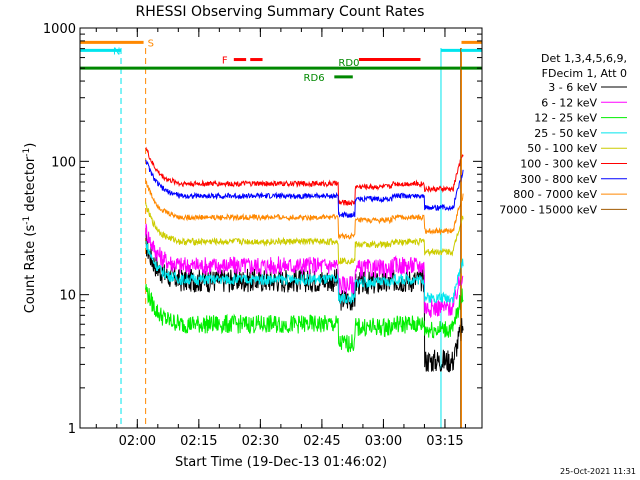  I want to click on y-tick-label: 100, so click(63, 162).